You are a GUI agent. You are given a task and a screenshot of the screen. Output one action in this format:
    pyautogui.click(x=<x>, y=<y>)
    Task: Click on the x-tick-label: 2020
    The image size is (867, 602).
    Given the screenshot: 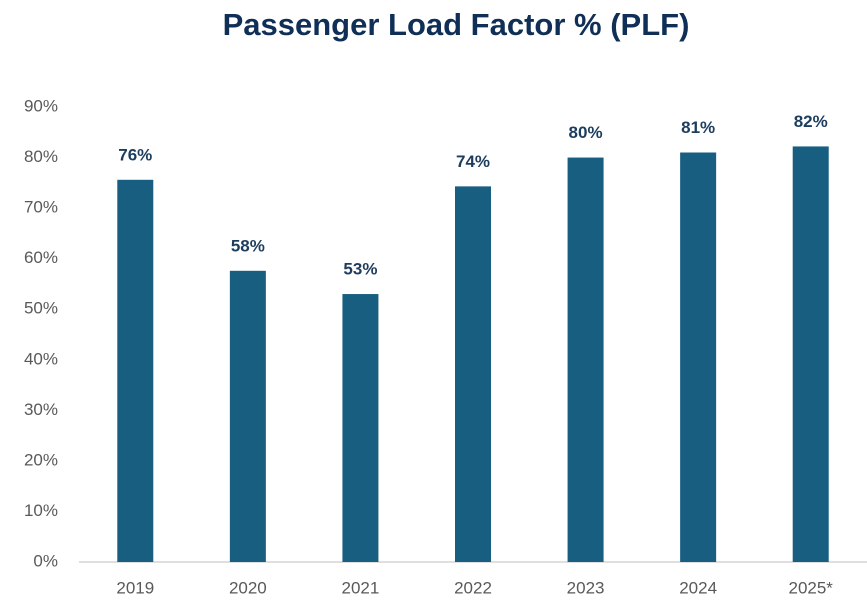 What is the action you would take?
    pyautogui.click(x=248, y=587)
    